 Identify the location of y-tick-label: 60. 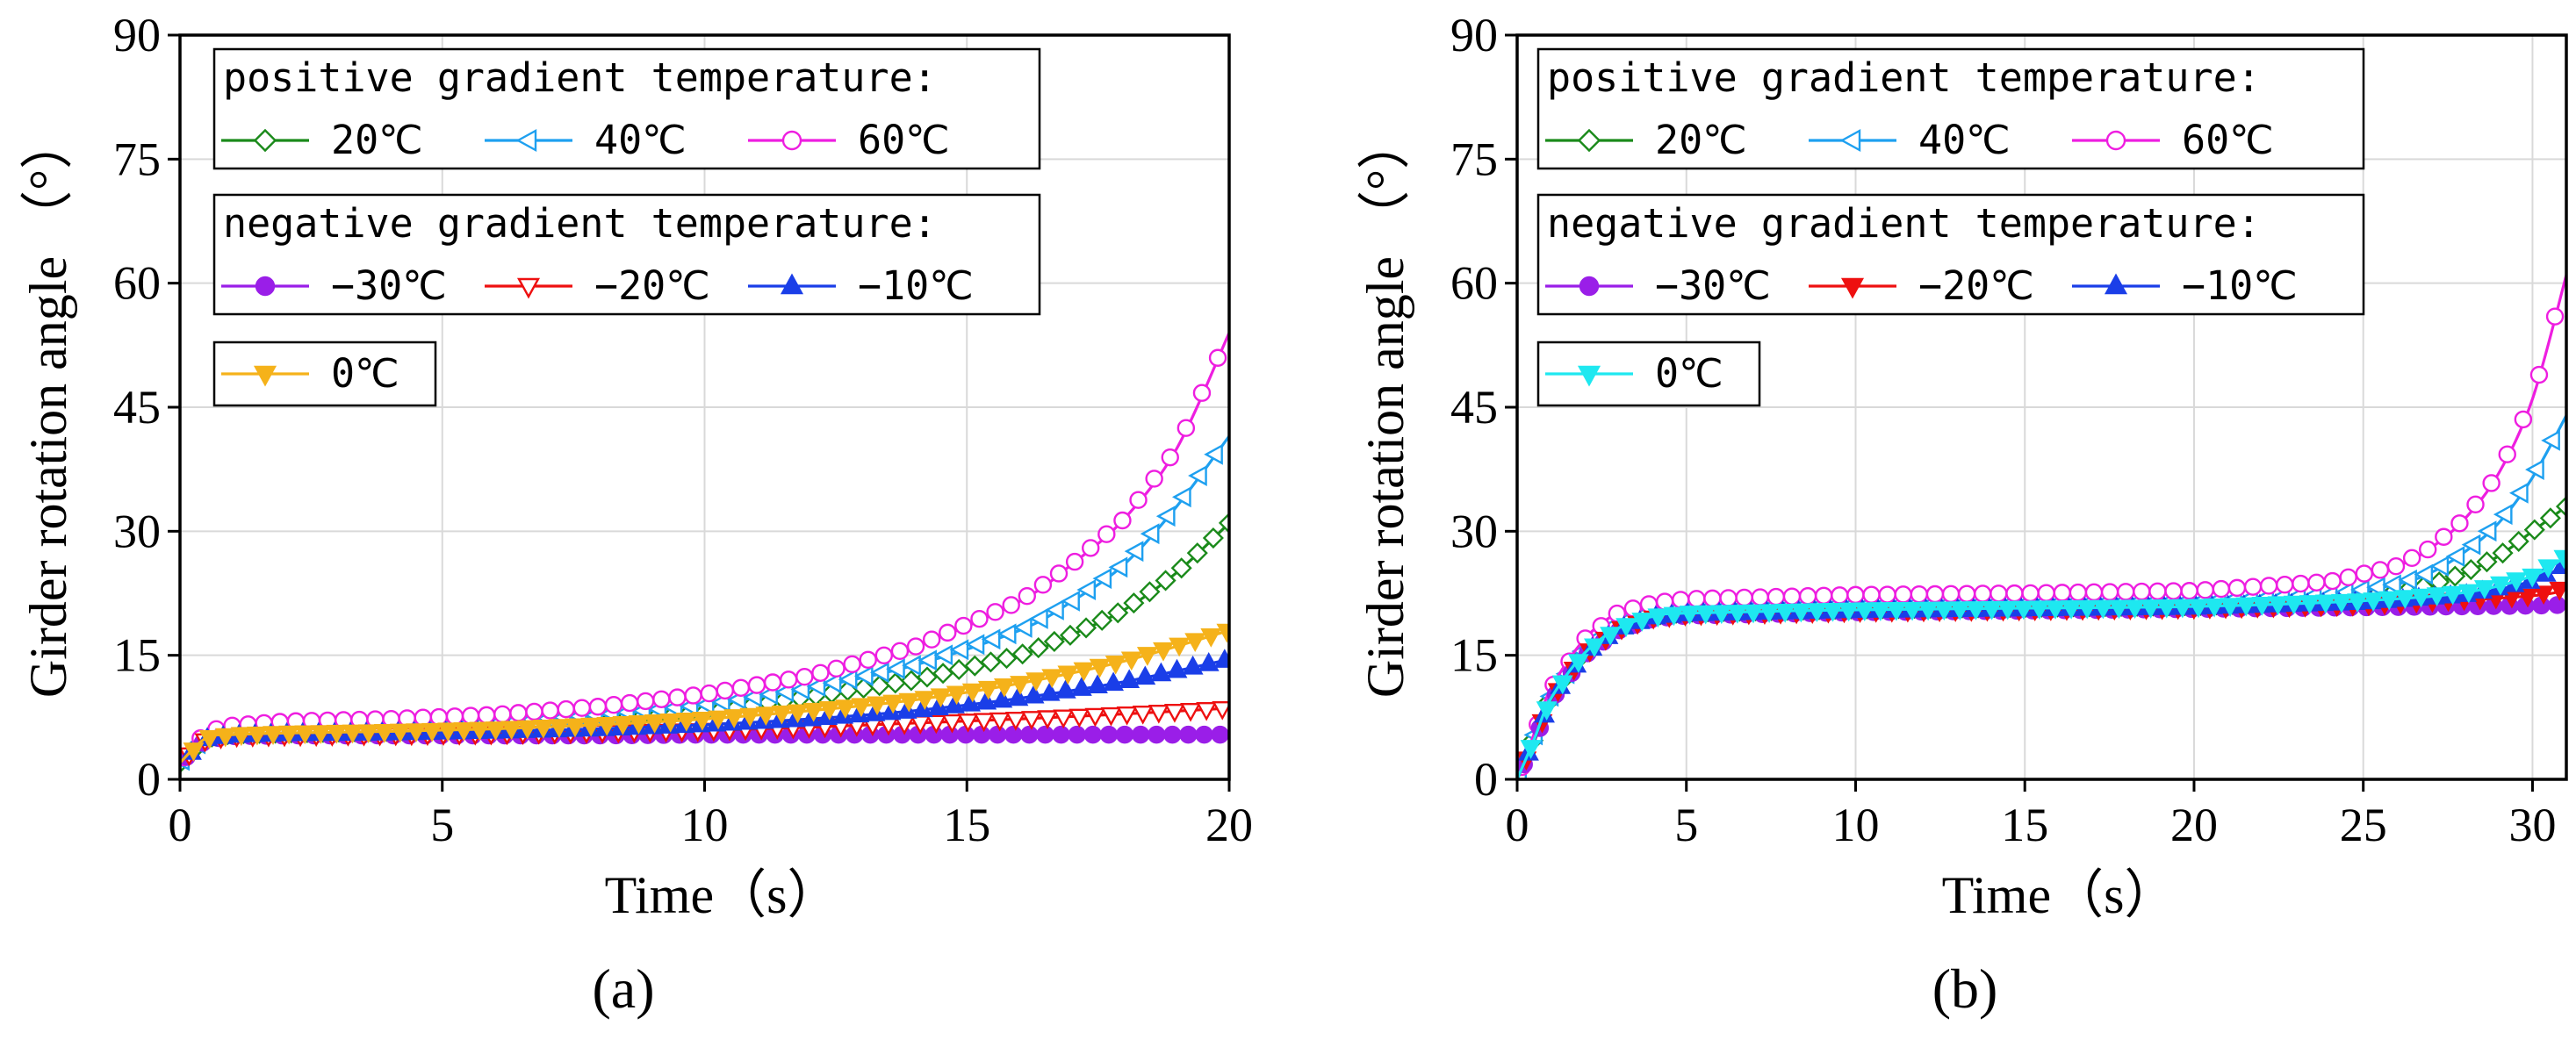
(1474, 283).